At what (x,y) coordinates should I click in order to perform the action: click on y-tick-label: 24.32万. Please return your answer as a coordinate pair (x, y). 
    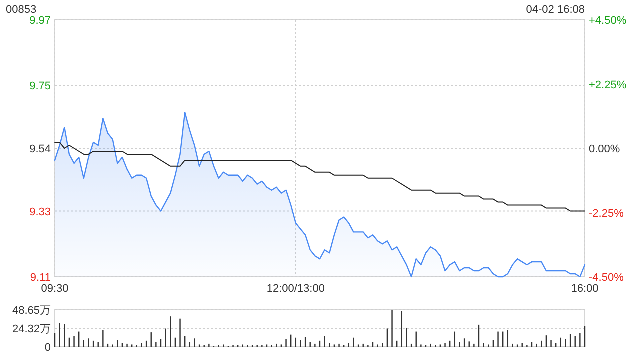
    Looking at the image, I should click on (31, 330).